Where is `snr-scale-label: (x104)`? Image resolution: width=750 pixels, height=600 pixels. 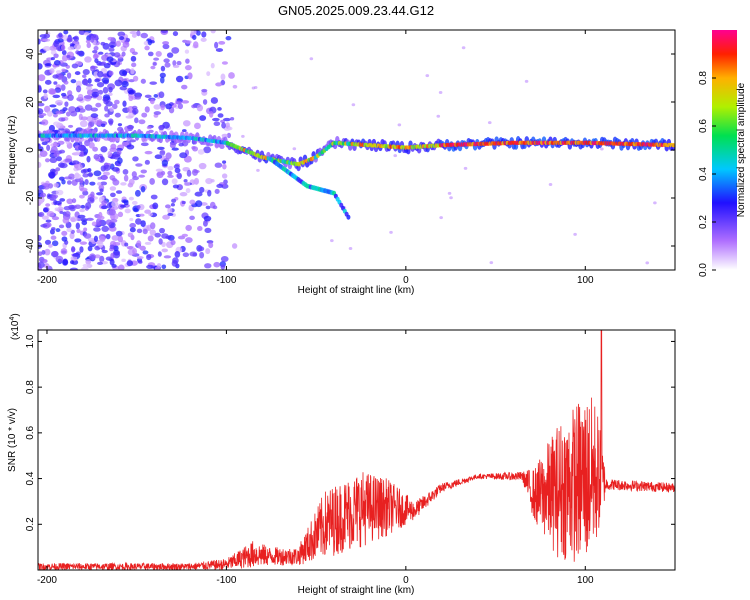 snr-scale-label: (x104) is located at coordinates (15, 326).